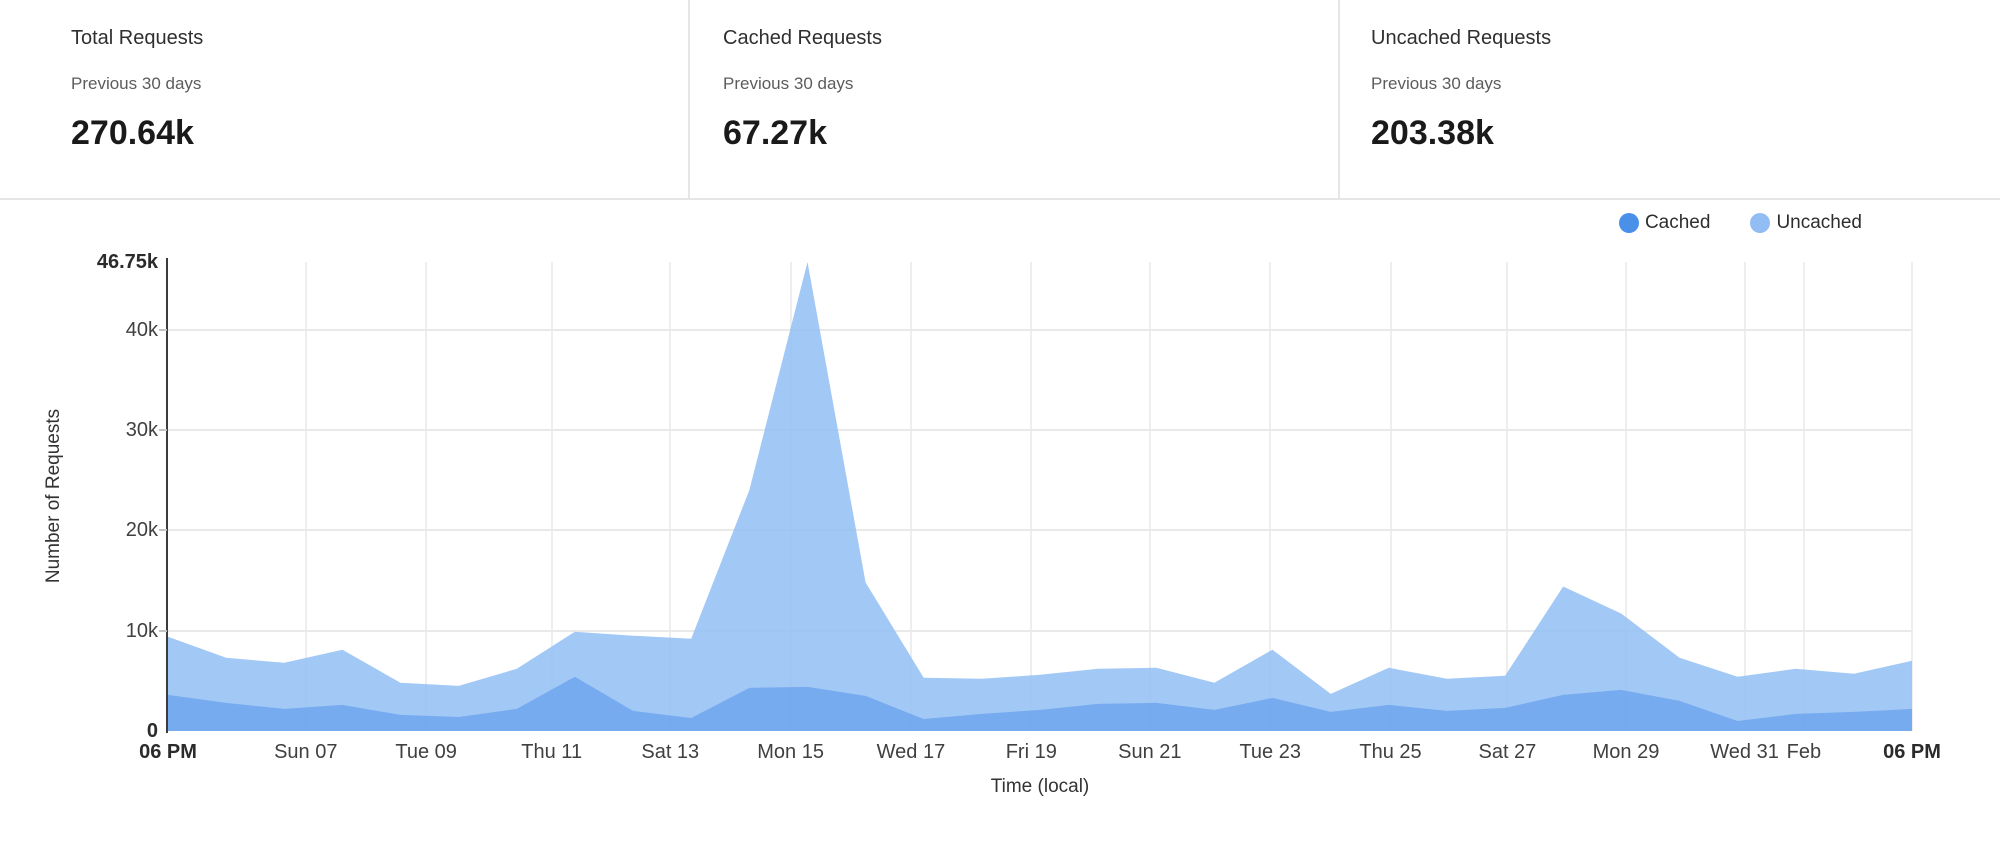 The height and width of the screenshot is (845, 2000). What do you see at coordinates (141, 530) in the screenshot?
I see `y-tick-label: 20k` at bounding box center [141, 530].